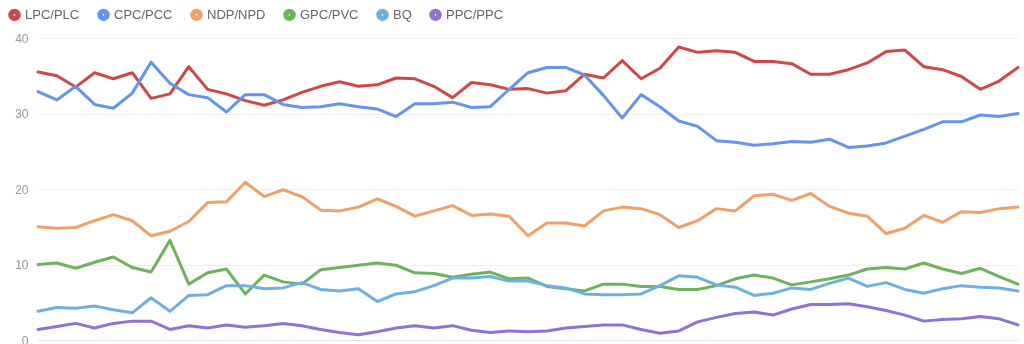  I want to click on legend-label: LPC/PLC, so click(52, 14).